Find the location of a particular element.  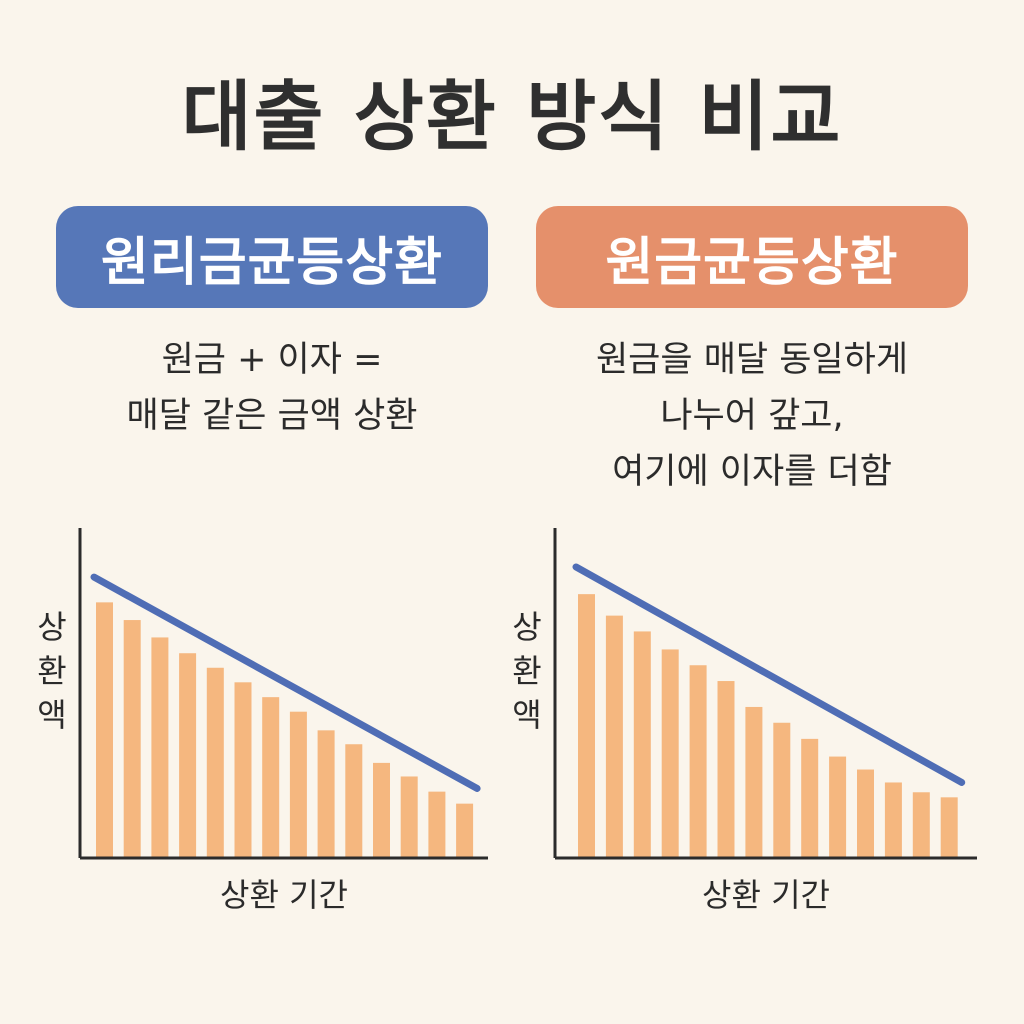

description-line: 매달 같은 금액 상환 is located at coordinates (272, 416).